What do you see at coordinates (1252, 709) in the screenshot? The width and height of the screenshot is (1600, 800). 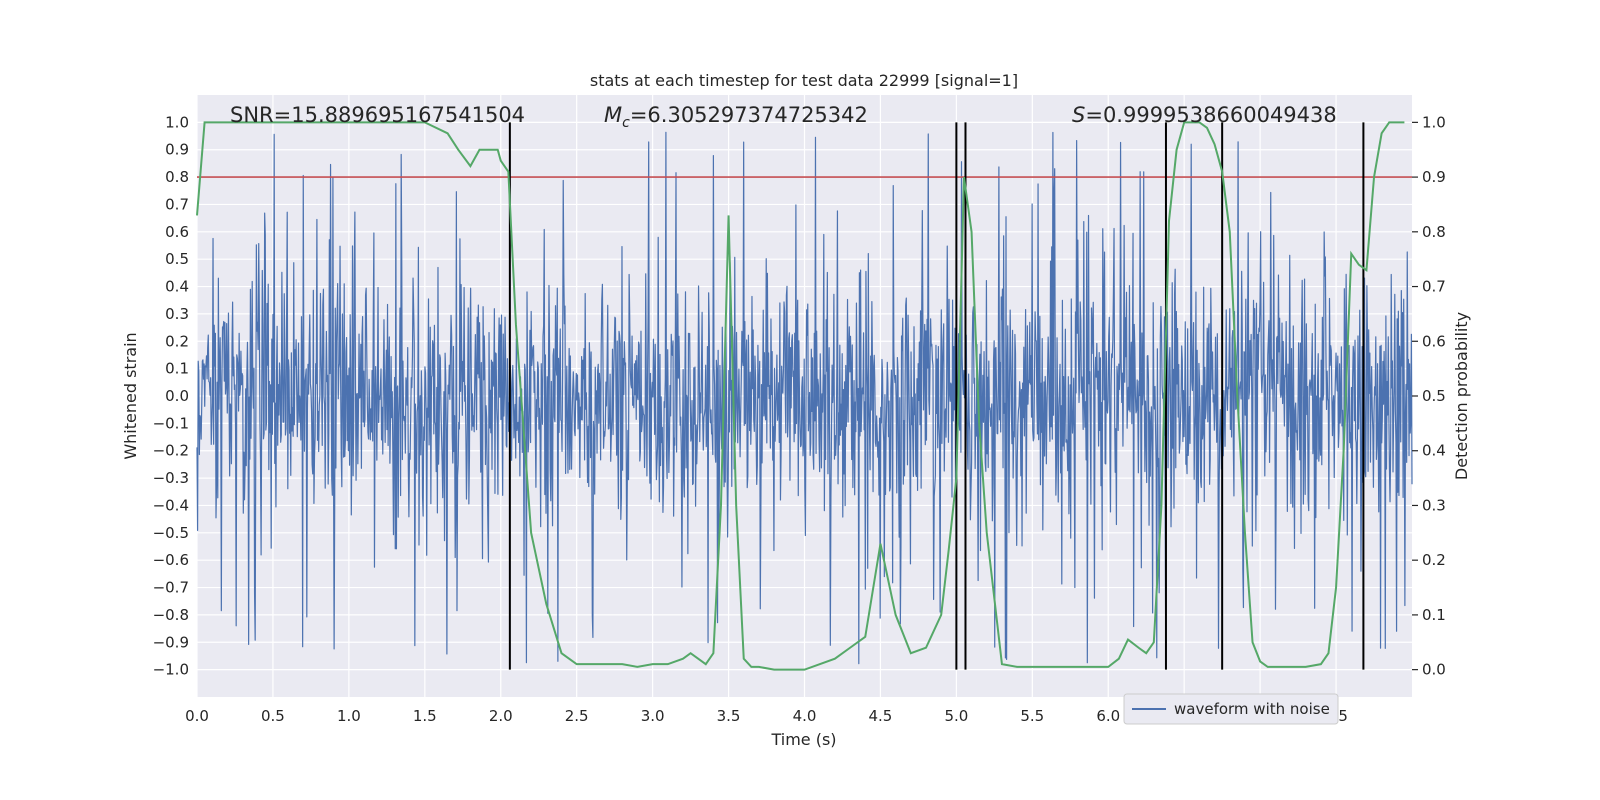 I see `legend-waveform-label: waveform with noise` at bounding box center [1252, 709].